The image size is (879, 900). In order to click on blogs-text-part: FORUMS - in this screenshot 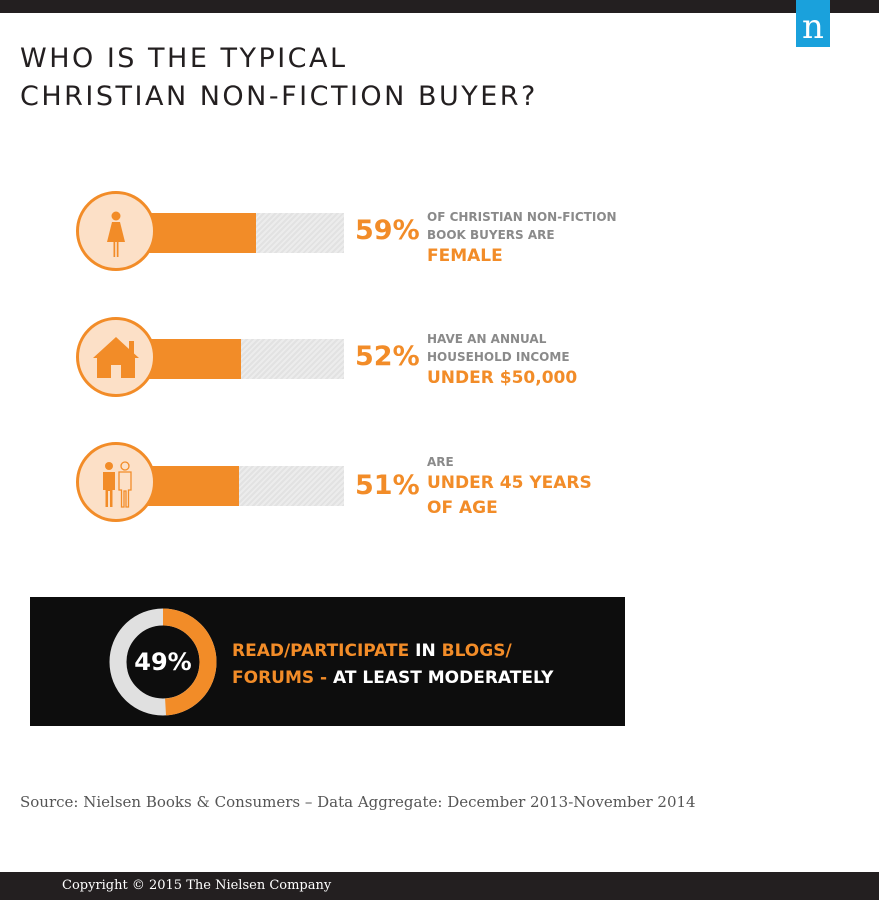, I will do `click(283, 678)`.